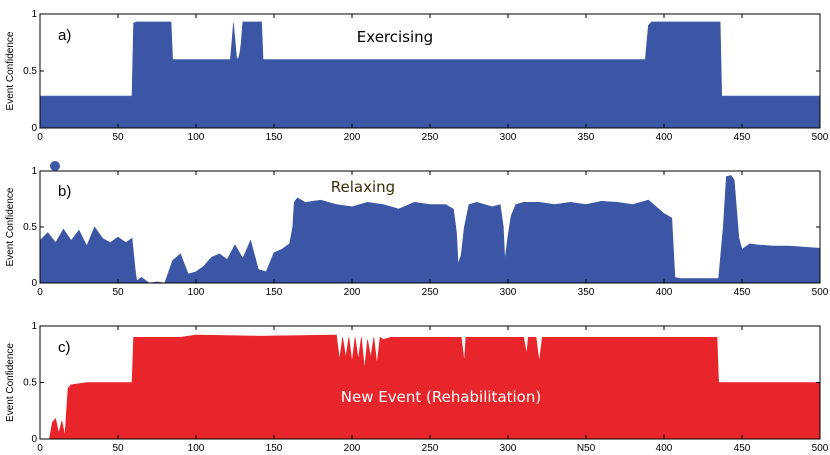 This screenshot has width=830, height=455. What do you see at coordinates (55, 166) in the screenshot?
I see `marker-dot` at bounding box center [55, 166].